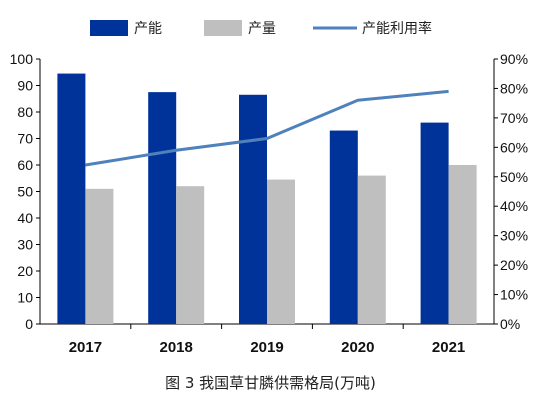 The height and width of the screenshot is (404, 541). Describe the element at coordinates (176, 347) in the screenshot. I see `x-tick-label: 2018` at that location.